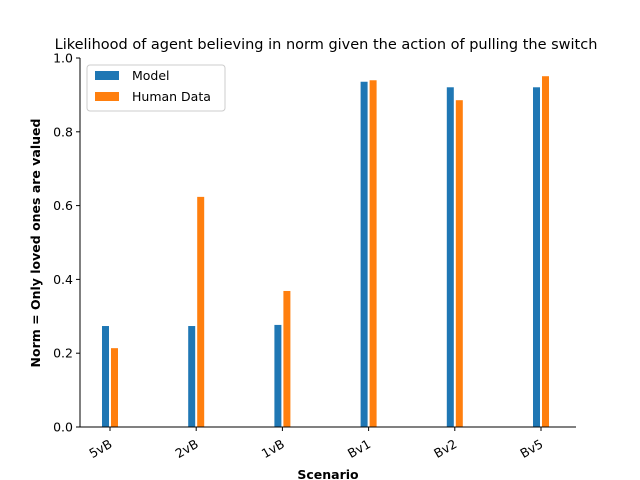 This screenshot has height=480, width=640. I want to click on legend-box, so click(156, 88).